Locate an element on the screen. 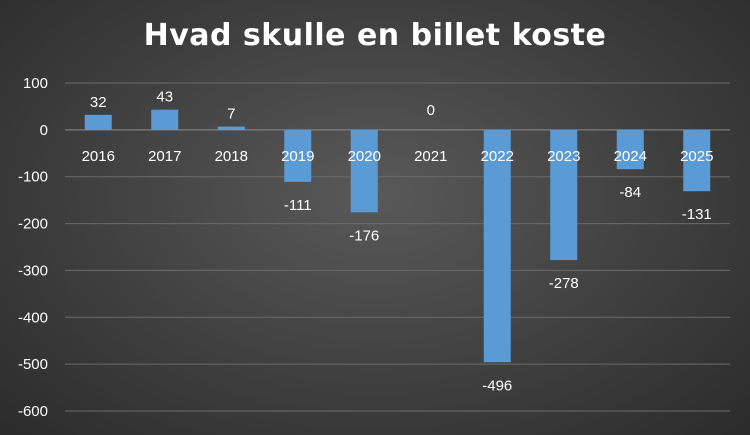 The width and height of the screenshot is (750, 435). y-tick-label: -100 is located at coordinates (33, 177).